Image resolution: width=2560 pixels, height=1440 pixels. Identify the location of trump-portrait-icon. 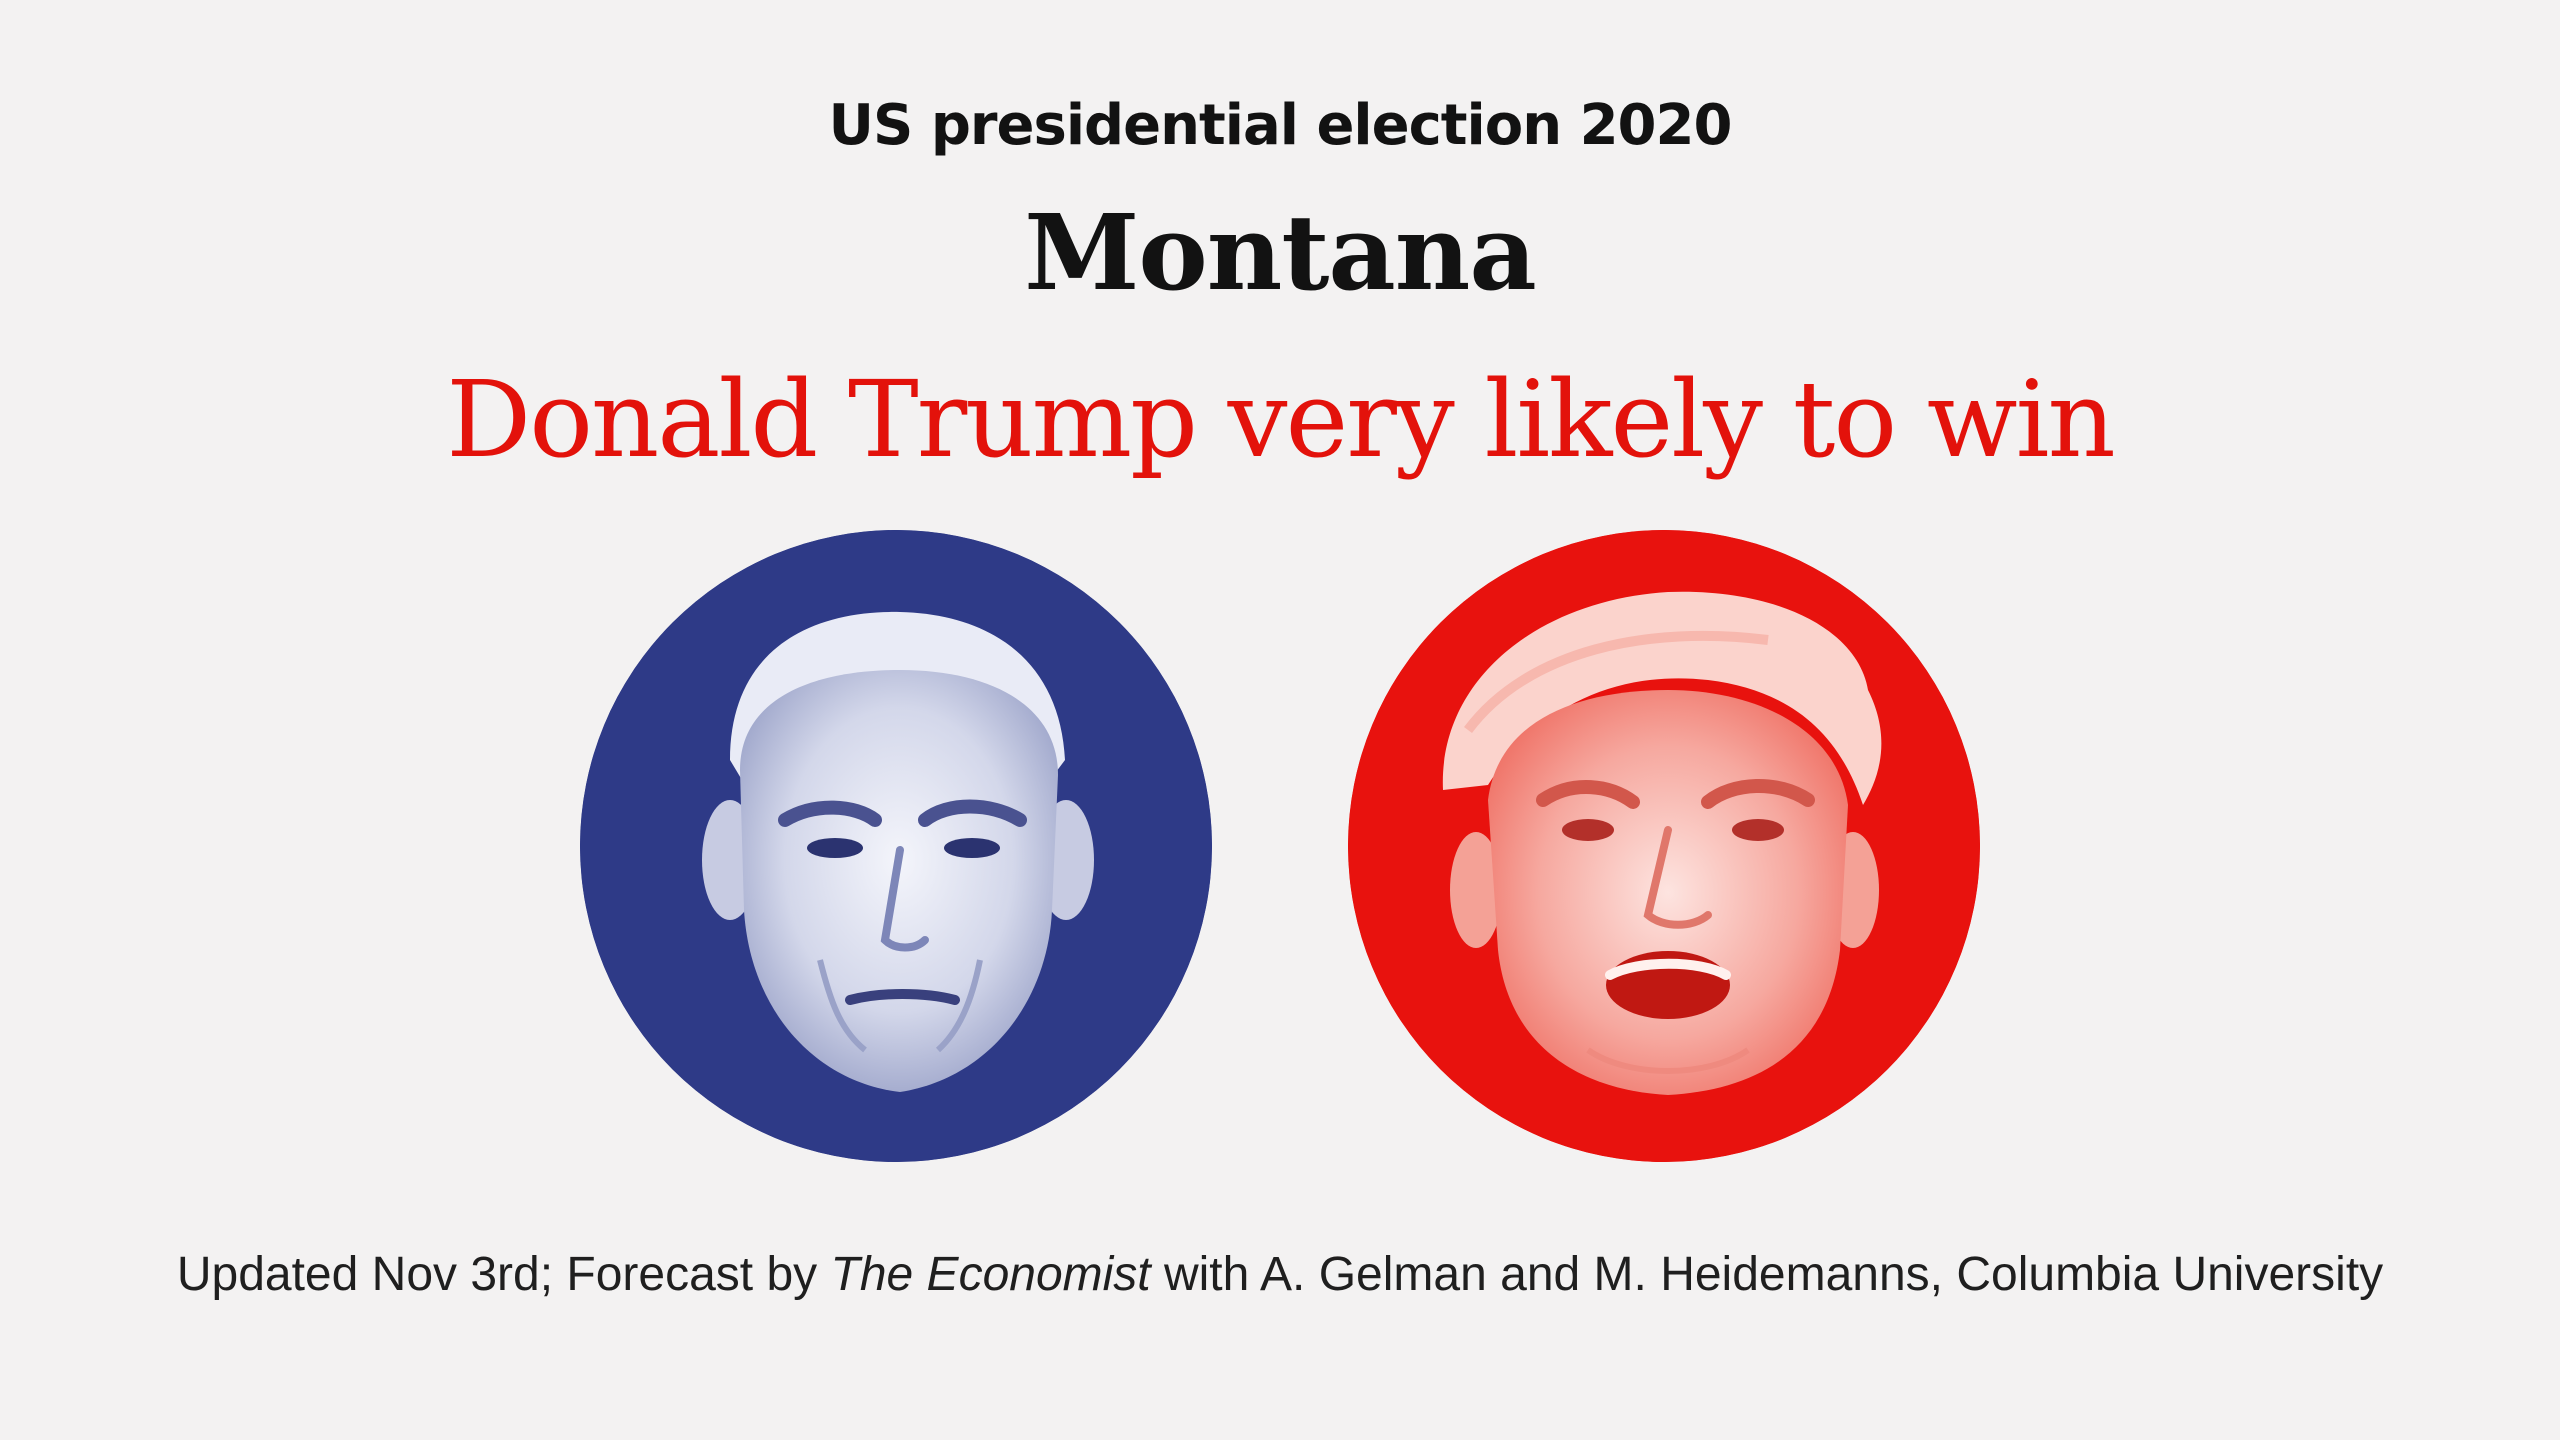
(1664, 846).